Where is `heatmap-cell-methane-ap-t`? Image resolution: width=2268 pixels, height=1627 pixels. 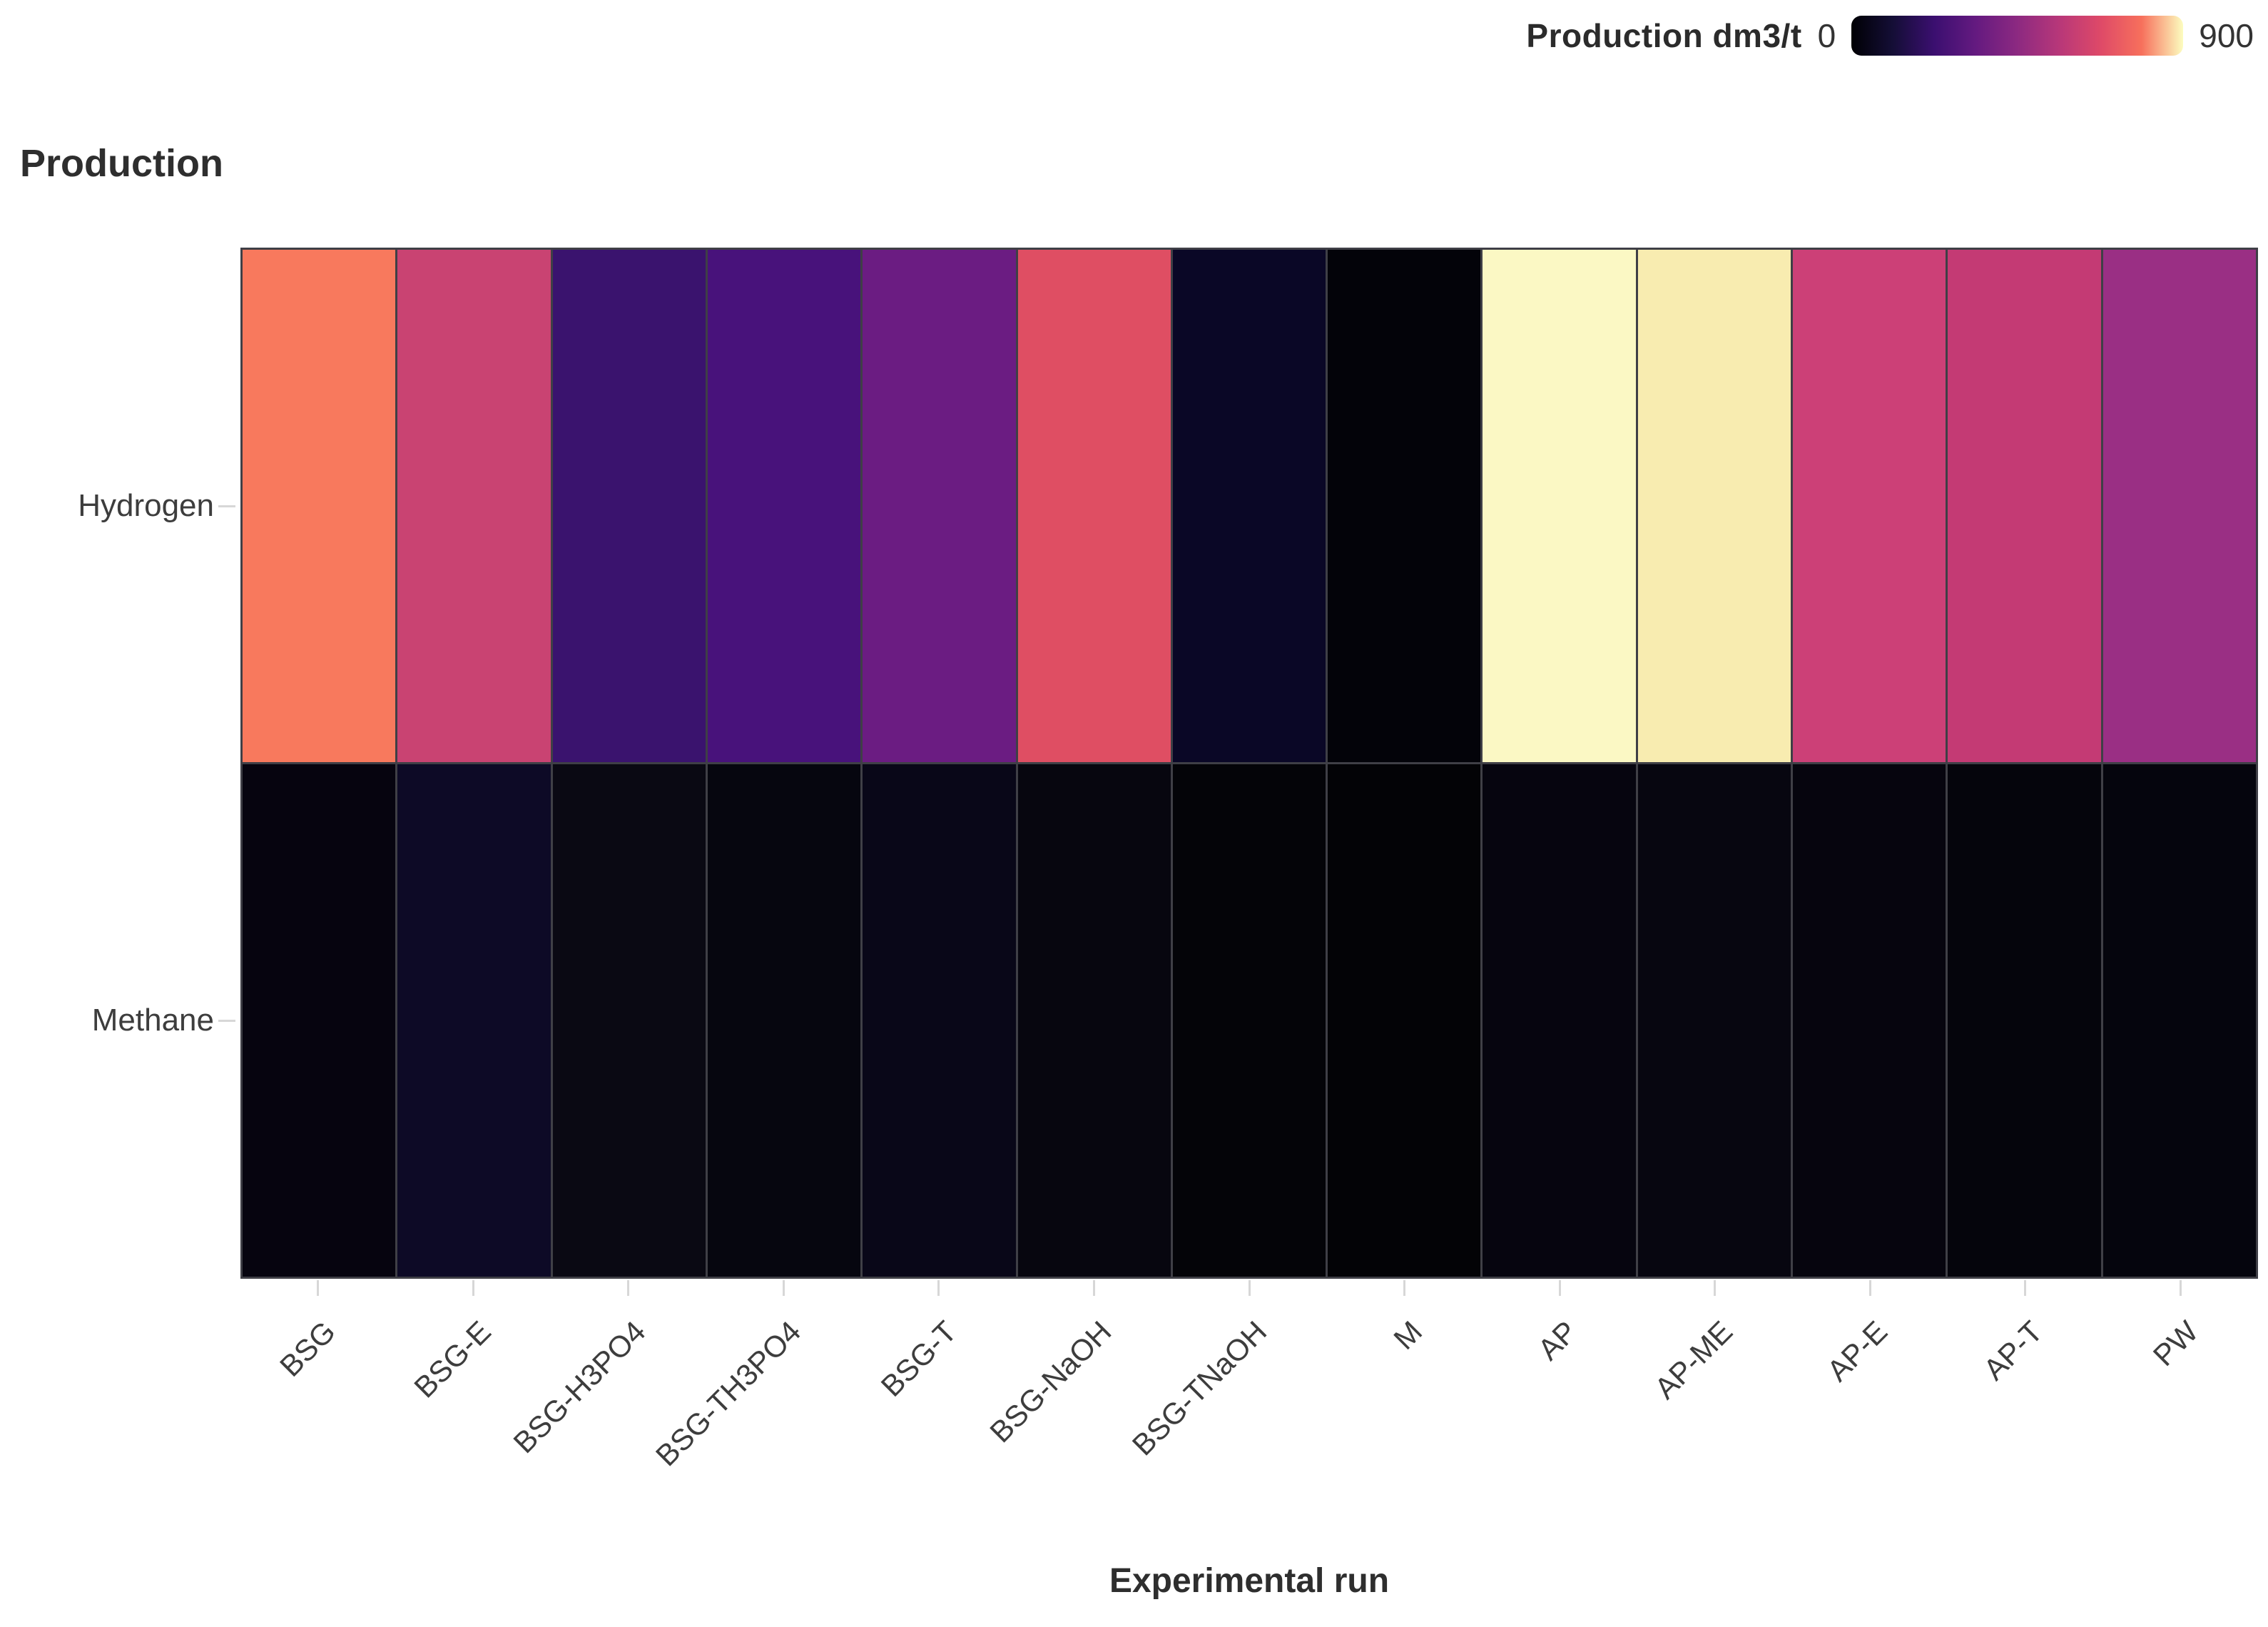
heatmap-cell-methane-ap-t is located at coordinates (2025, 1021).